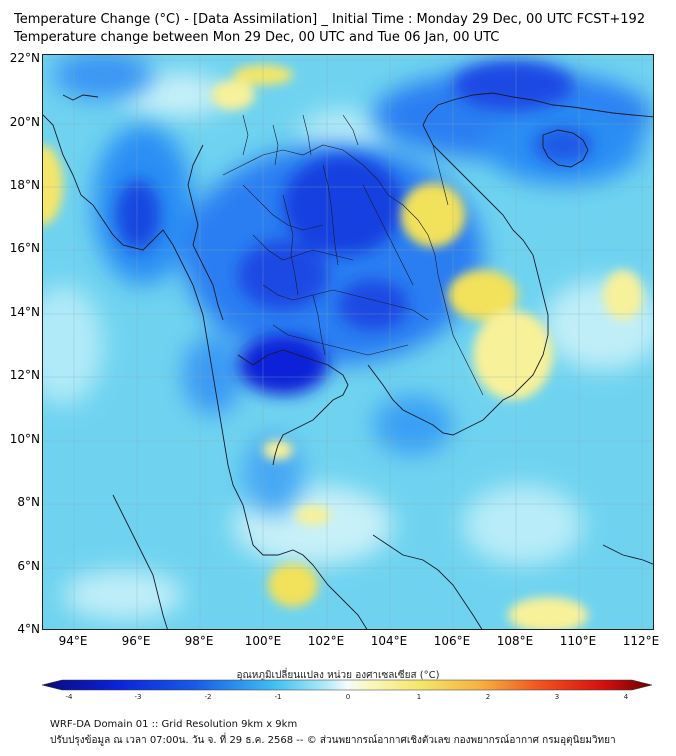  I want to click on lat-label-8n: 8°N, so click(28, 502).